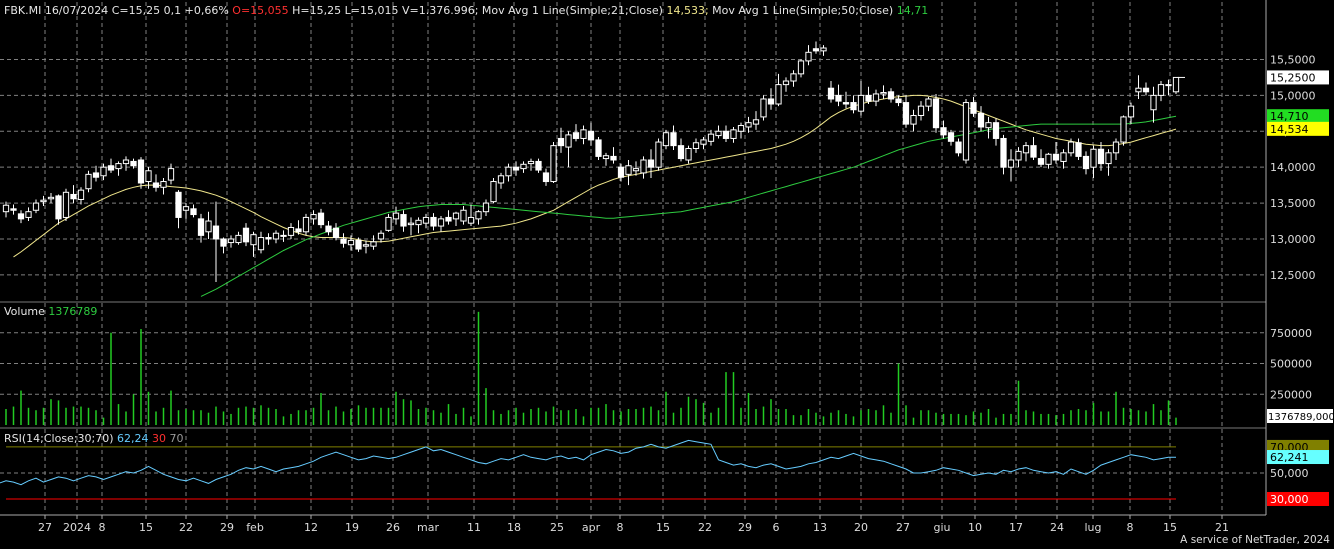  What do you see at coordinates (206, 10) in the screenshot?
I see `change-percent: +0,66%` at bounding box center [206, 10].